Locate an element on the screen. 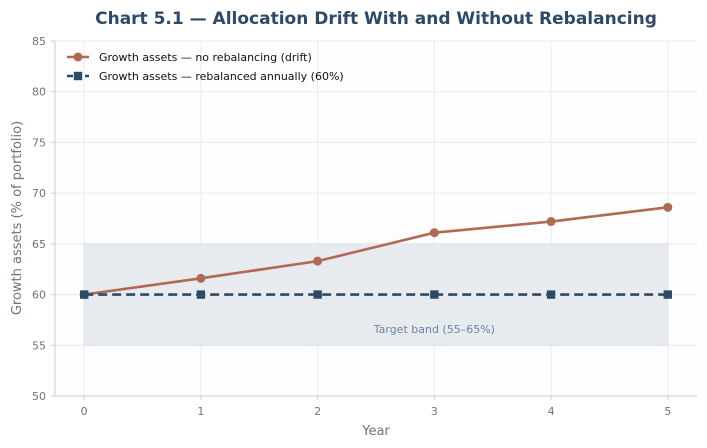  y-tick-label: 50 is located at coordinates (39, 396).